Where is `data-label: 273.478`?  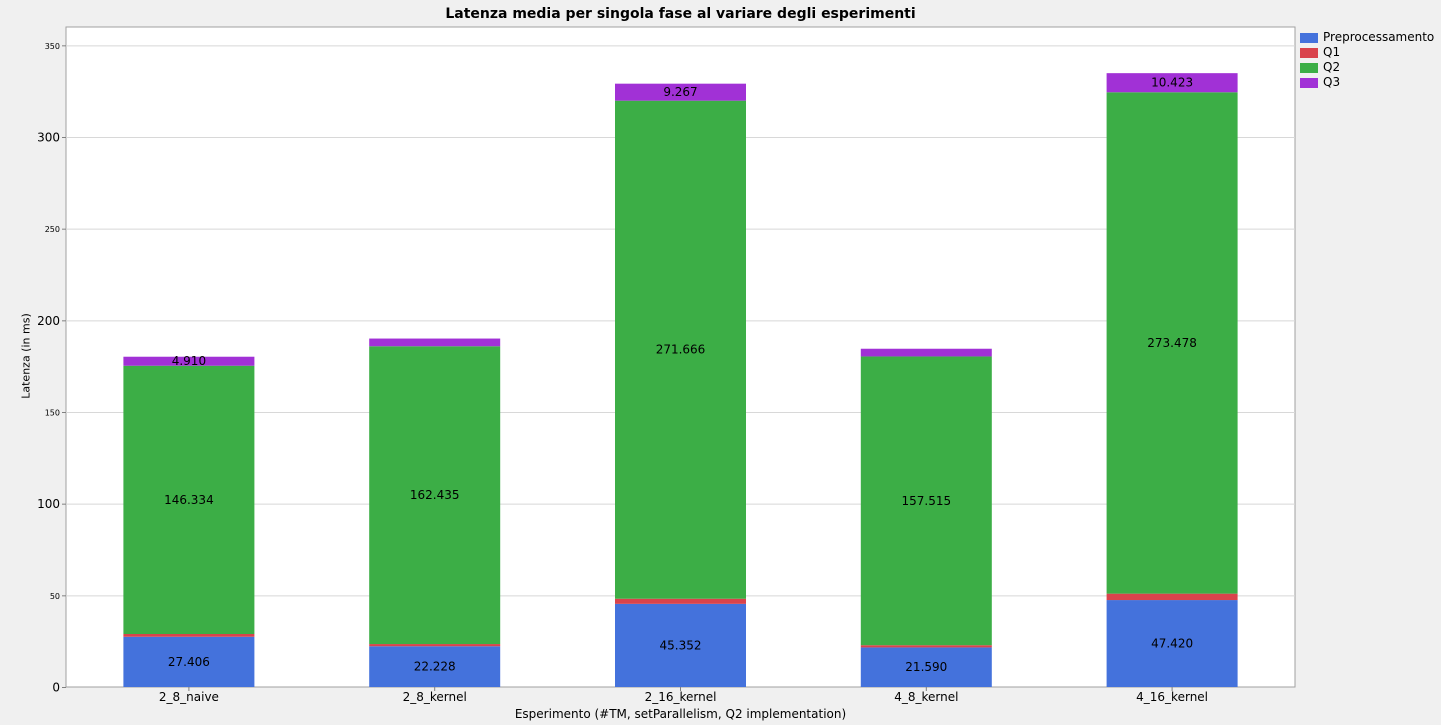
data-label: 273.478 is located at coordinates (1172, 343).